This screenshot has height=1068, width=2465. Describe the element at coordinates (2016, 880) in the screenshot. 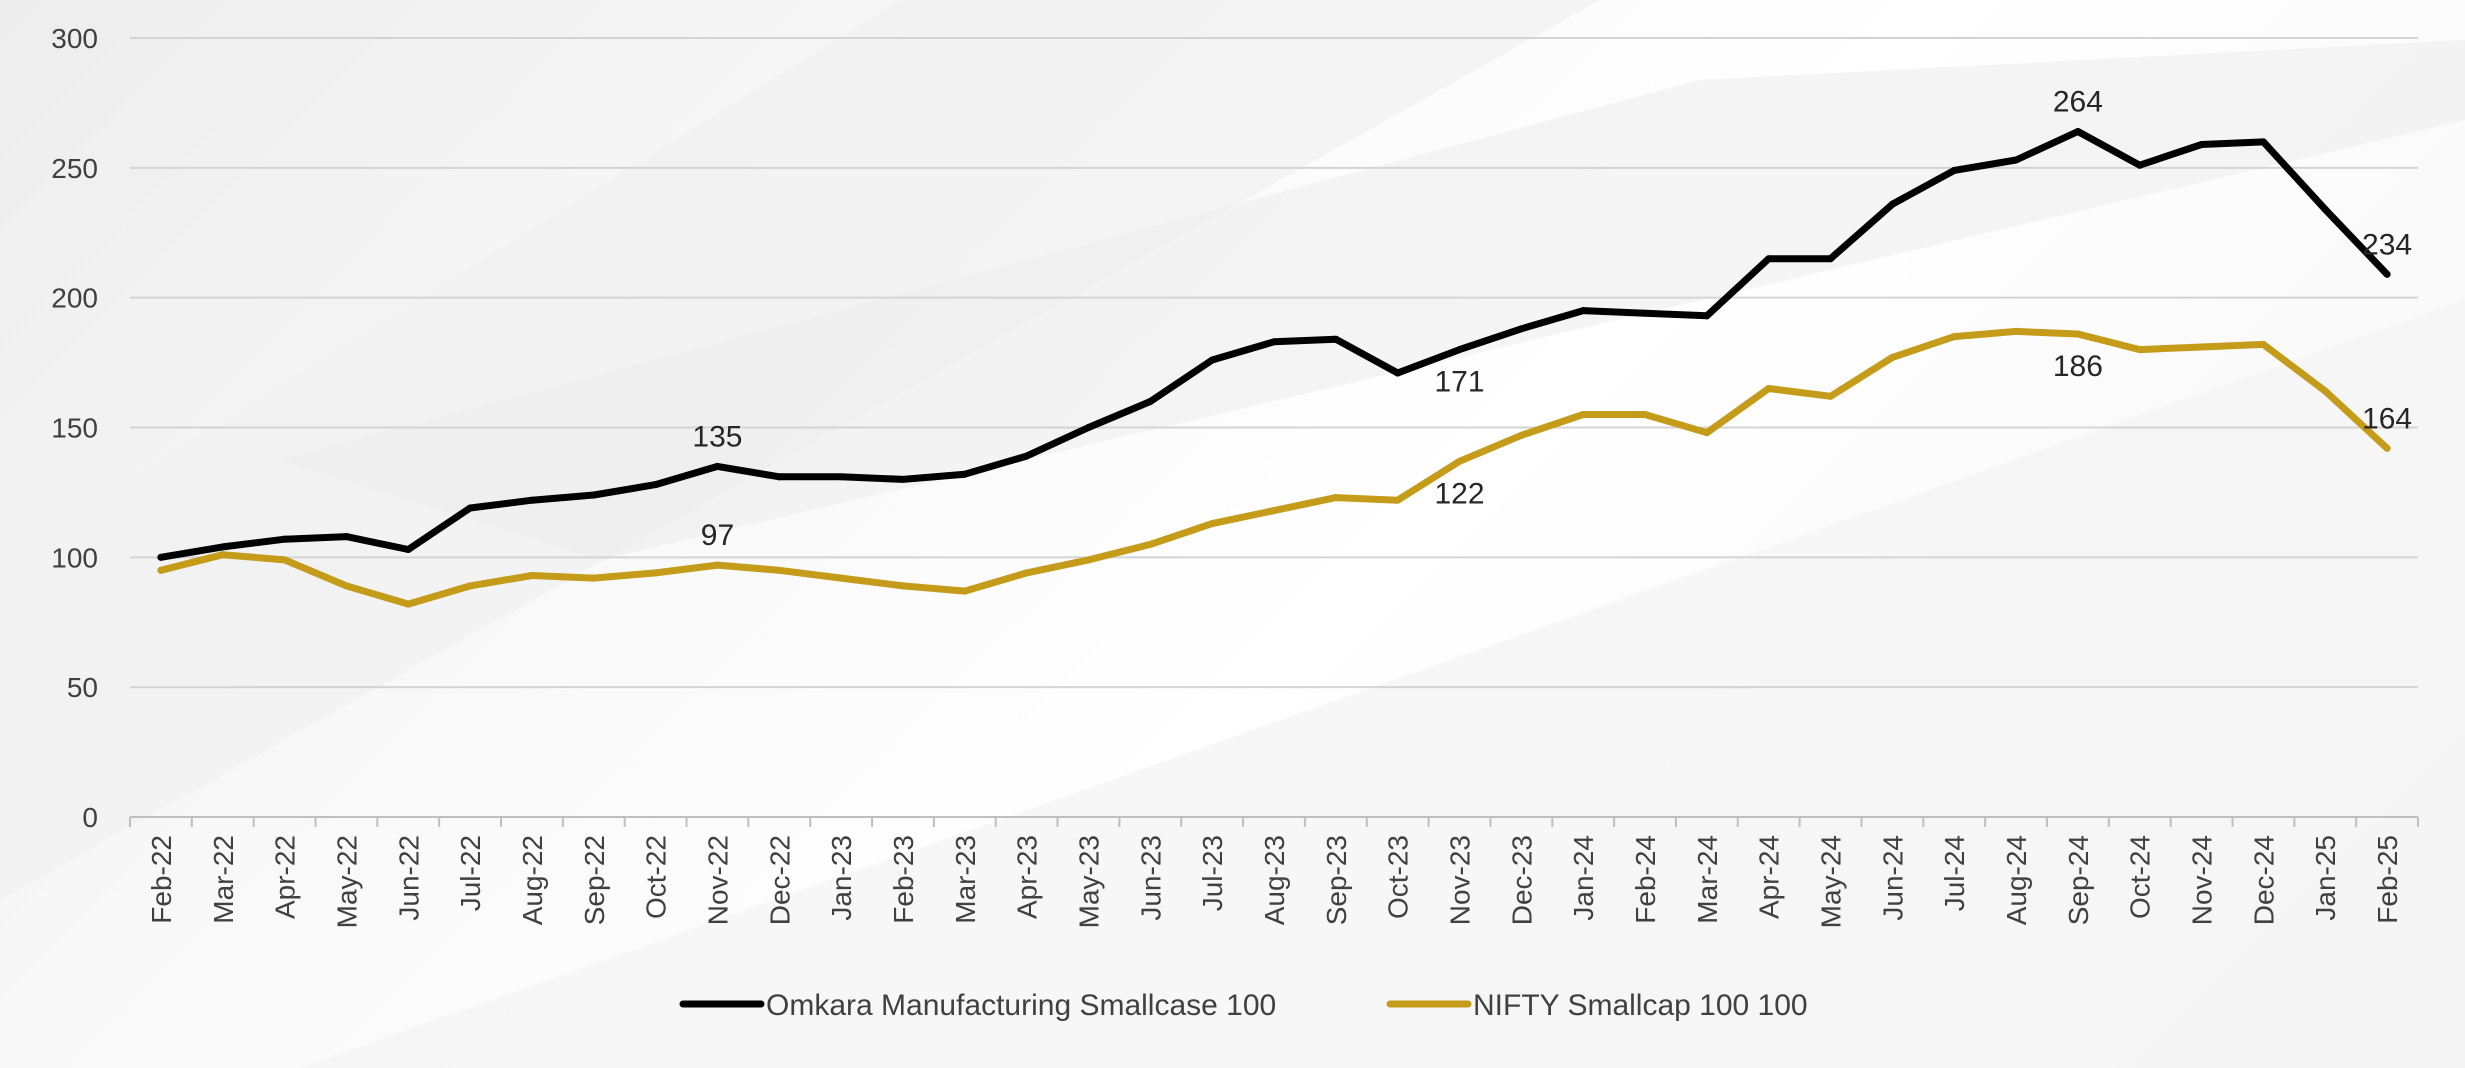

I see `x-tick-label: Aug-24` at that location.